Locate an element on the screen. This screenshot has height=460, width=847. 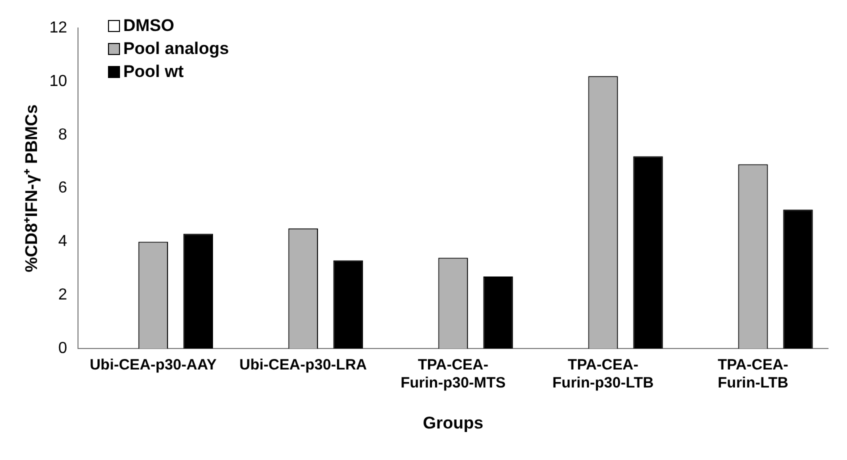
y-tick-label: 12 is located at coordinates (58, 27).